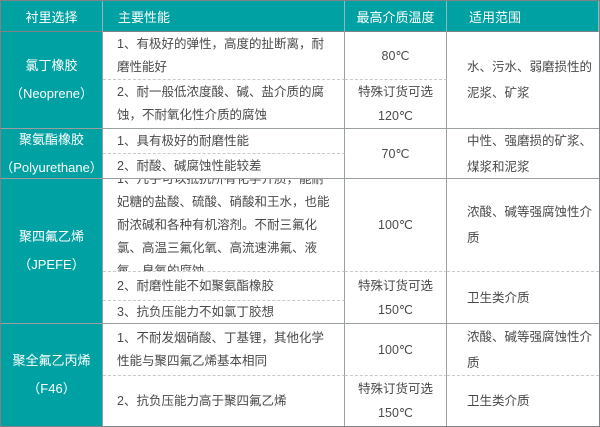  I want to click on perf-cell: 3、抗负压能力不如氯丁胶想, so click(224, 312).